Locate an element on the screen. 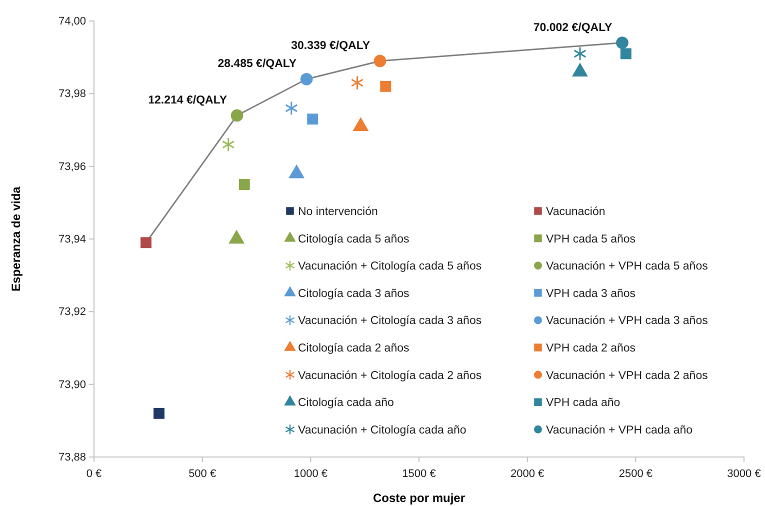 The image size is (765, 506). x-tick-label: 2500 € is located at coordinates (635, 474).